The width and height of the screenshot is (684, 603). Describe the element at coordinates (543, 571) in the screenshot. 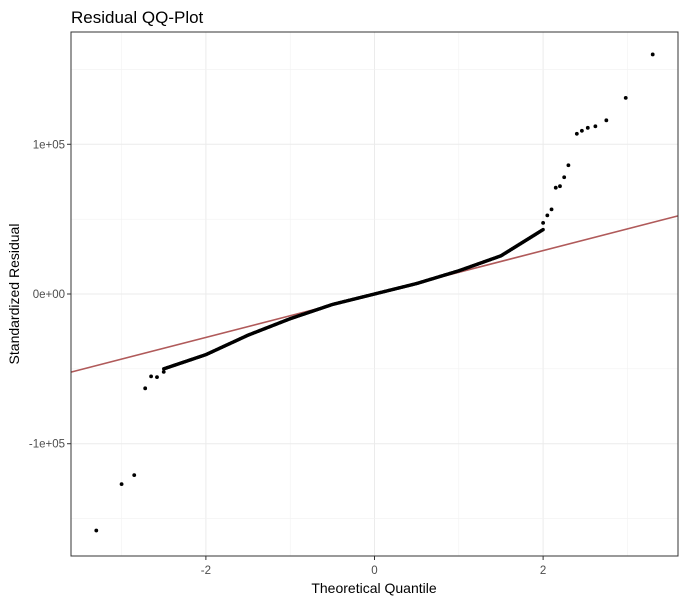

I see `x-tick-label: 2` at that location.